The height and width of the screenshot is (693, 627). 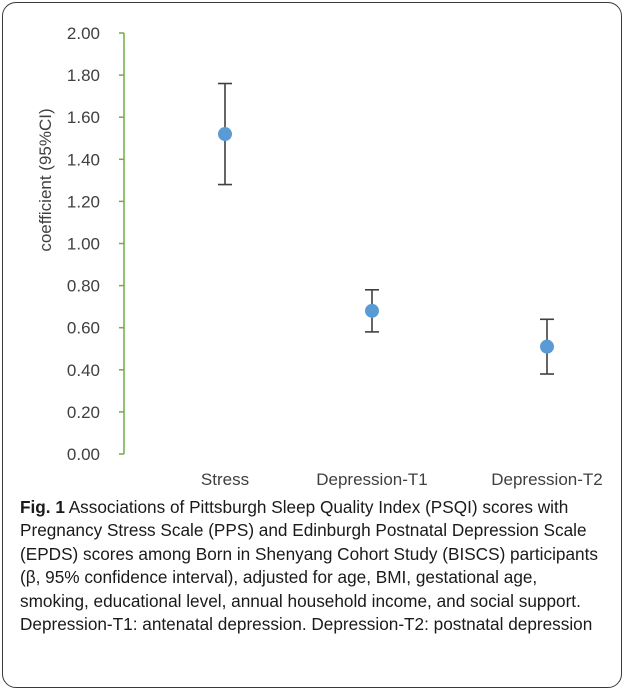 I want to click on x-tick-label: Stress, so click(x=225, y=479).